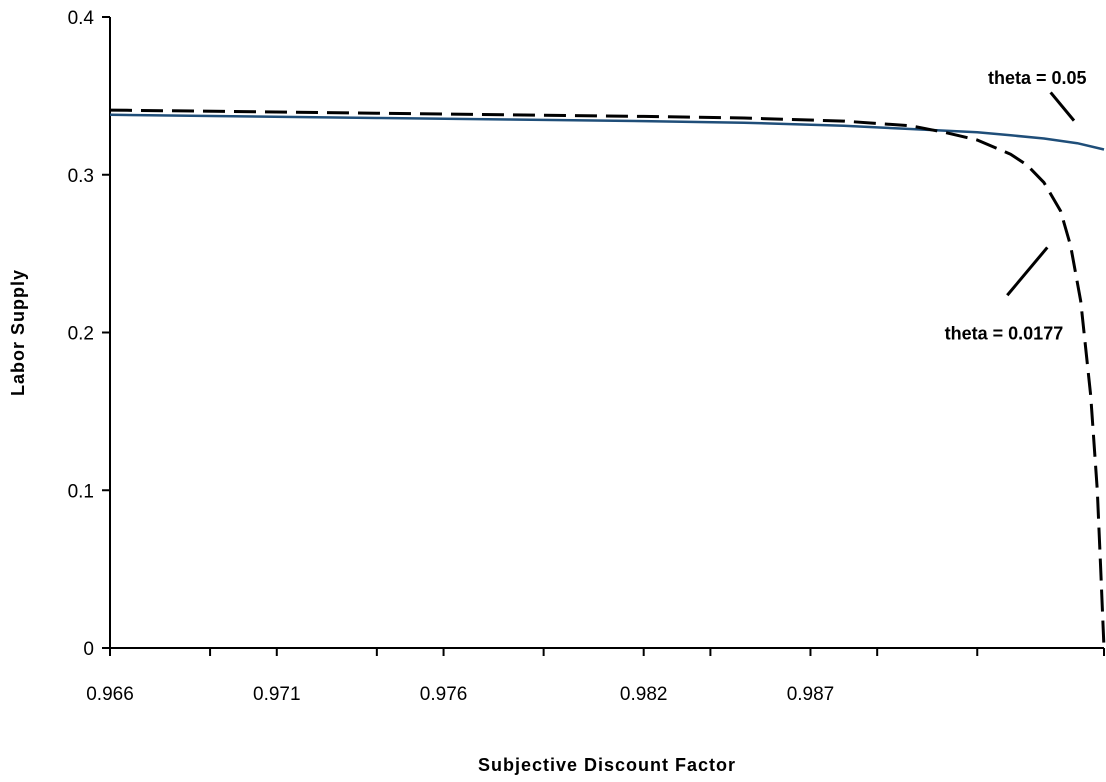 The width and height of the screenshot is (1106, 782). I want to click on x-axis-ticks: 0.966 0.971 0.976 0.982 0.987, so click(595, 676).